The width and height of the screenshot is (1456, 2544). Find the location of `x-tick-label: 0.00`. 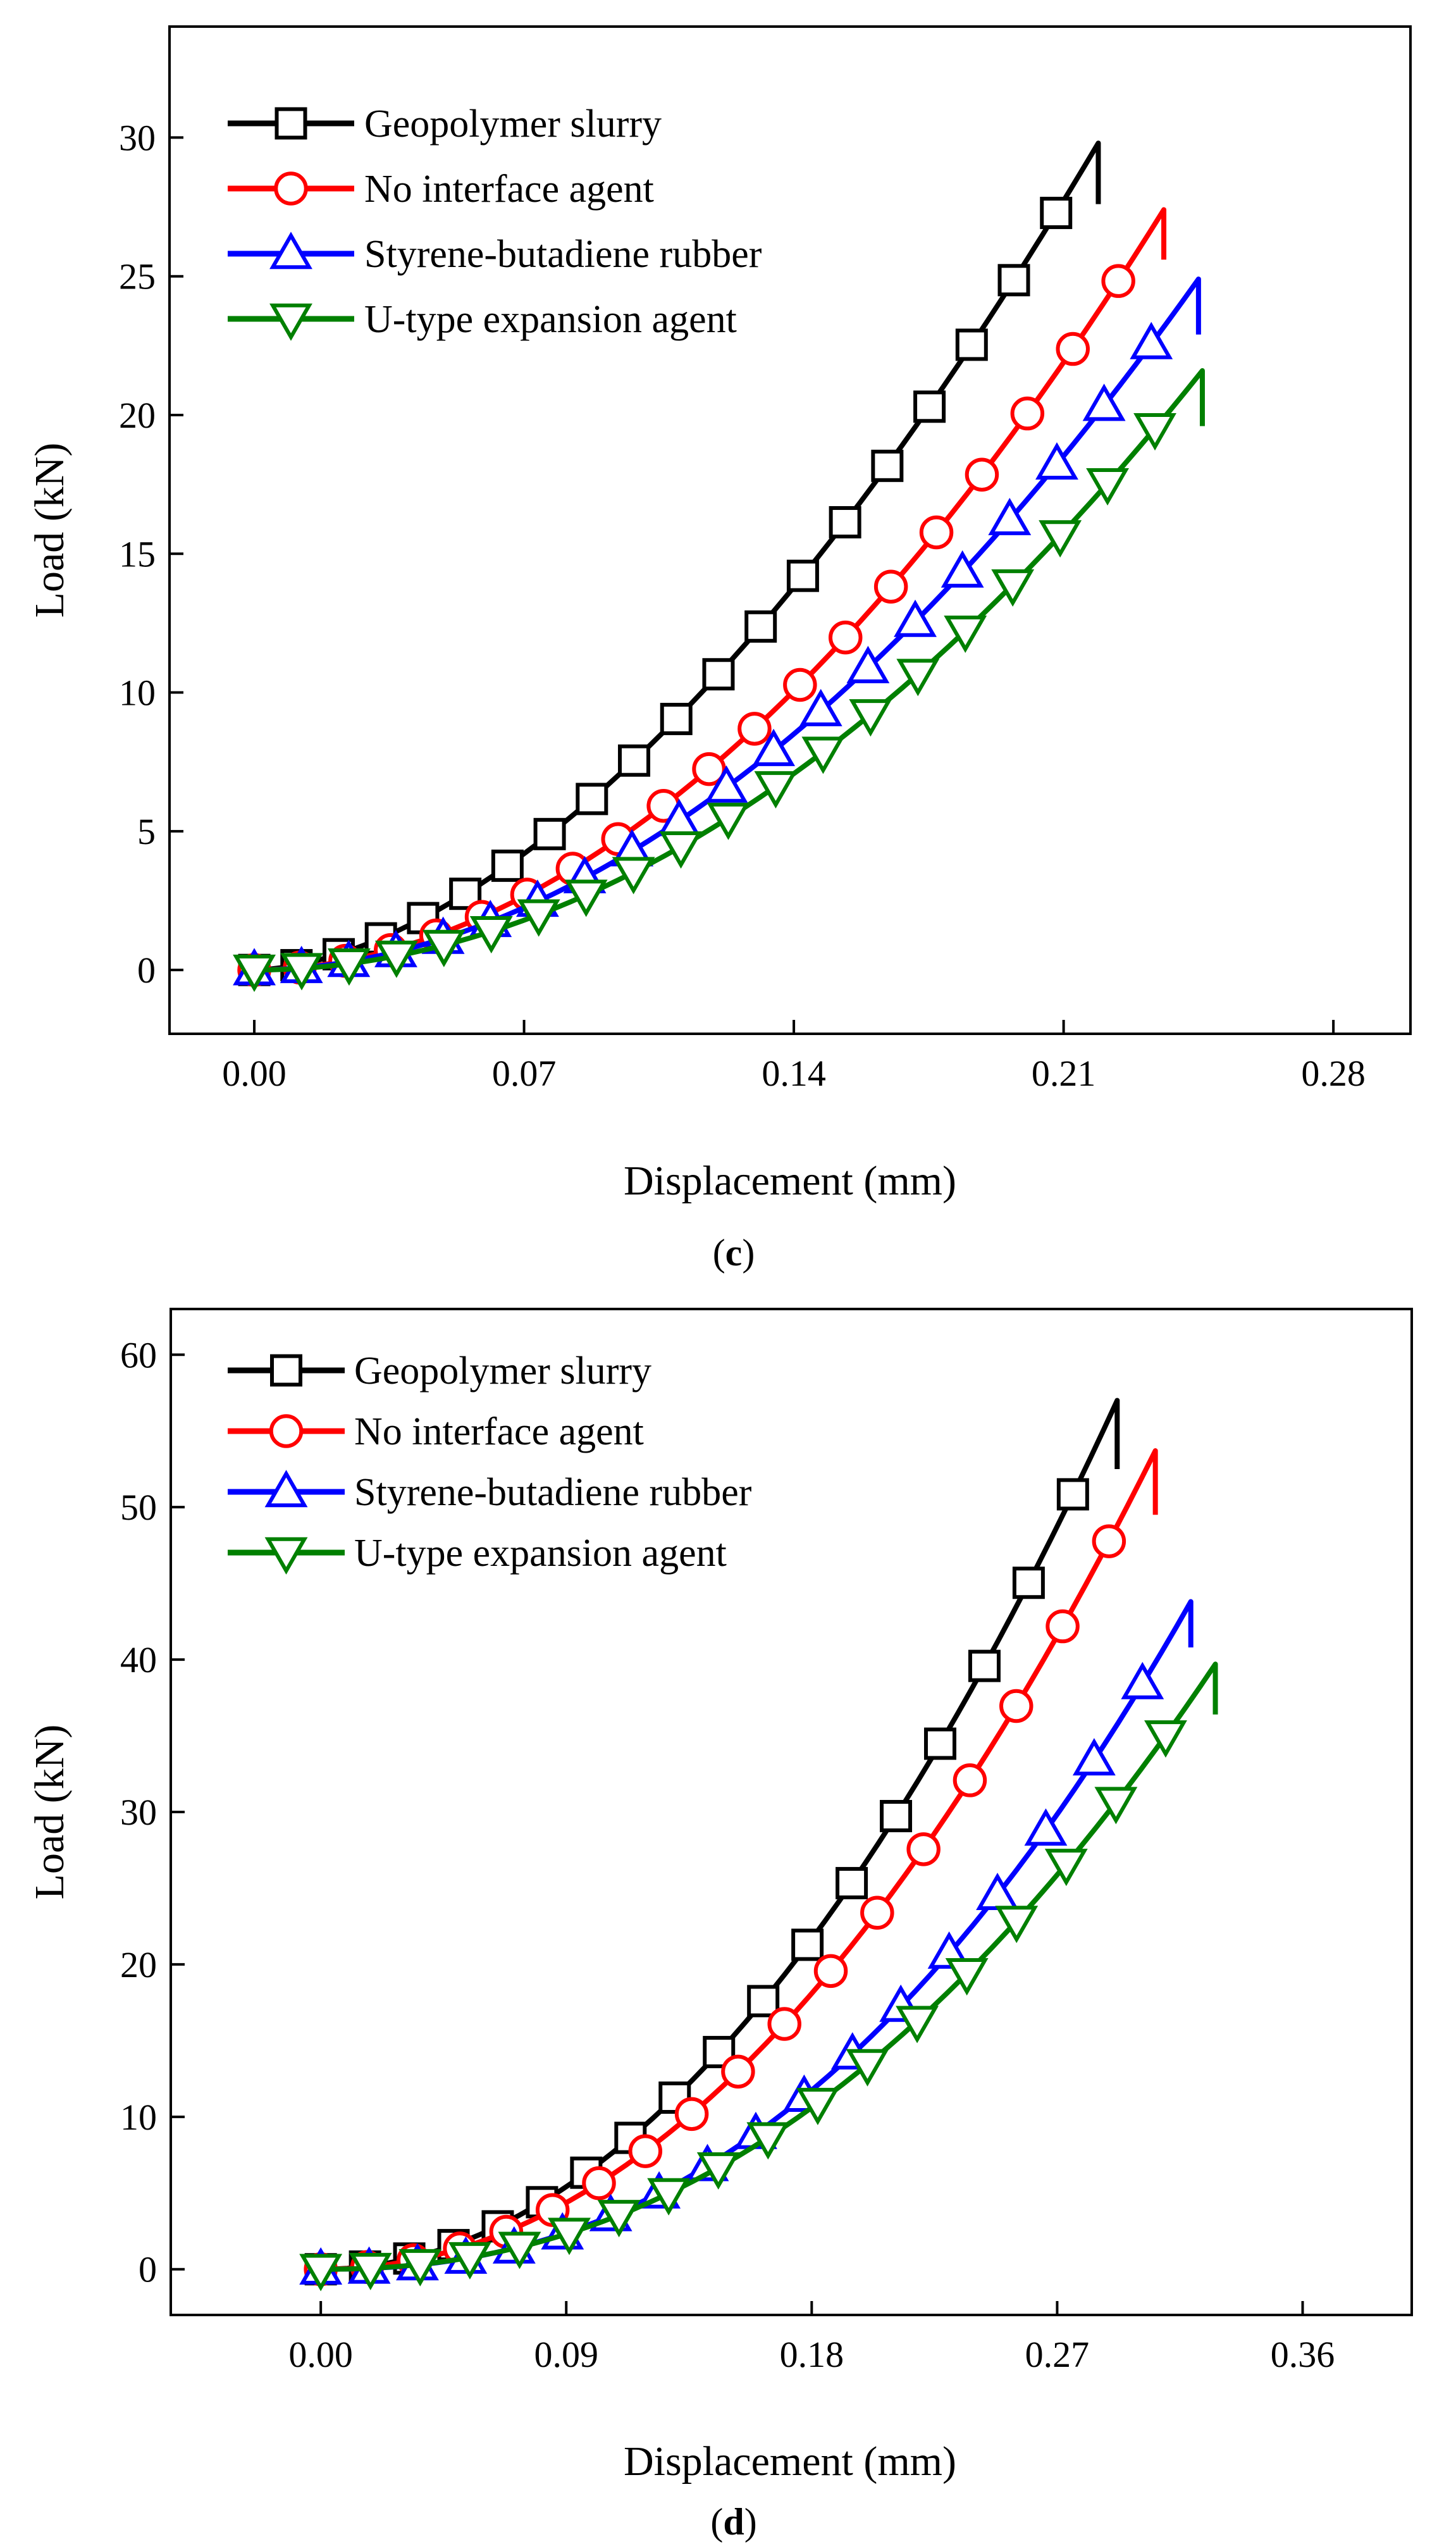

x-tick-label: 0.00 is located at coordinates (320, 2354).